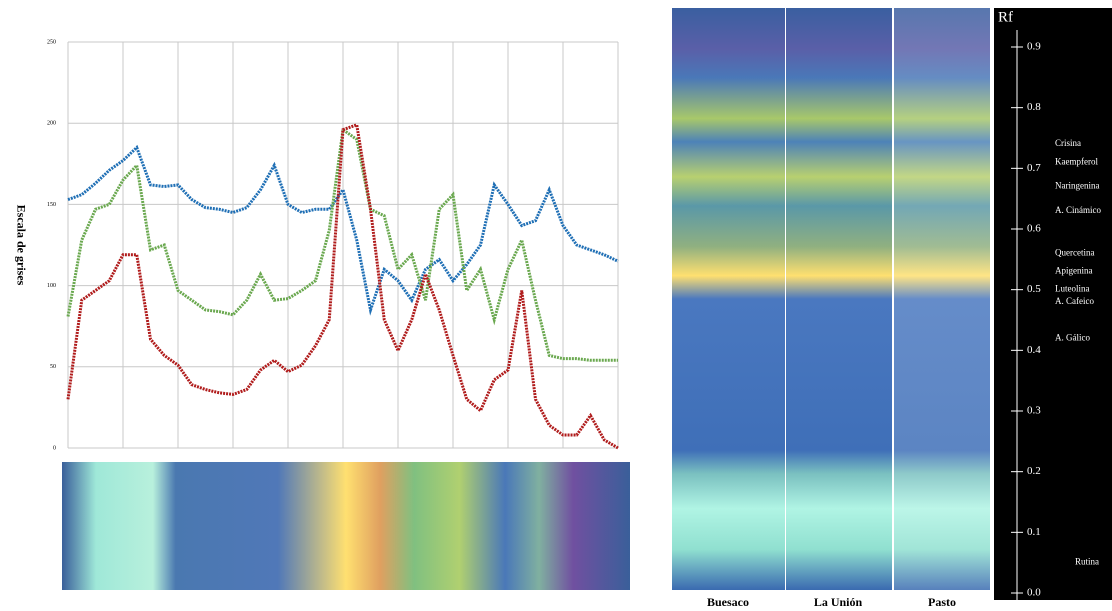  What do you see at coordinates (1074, 301) in the screenshot?
I see `compound-label: A. Cafeico` at bounding box center [1074, 301].